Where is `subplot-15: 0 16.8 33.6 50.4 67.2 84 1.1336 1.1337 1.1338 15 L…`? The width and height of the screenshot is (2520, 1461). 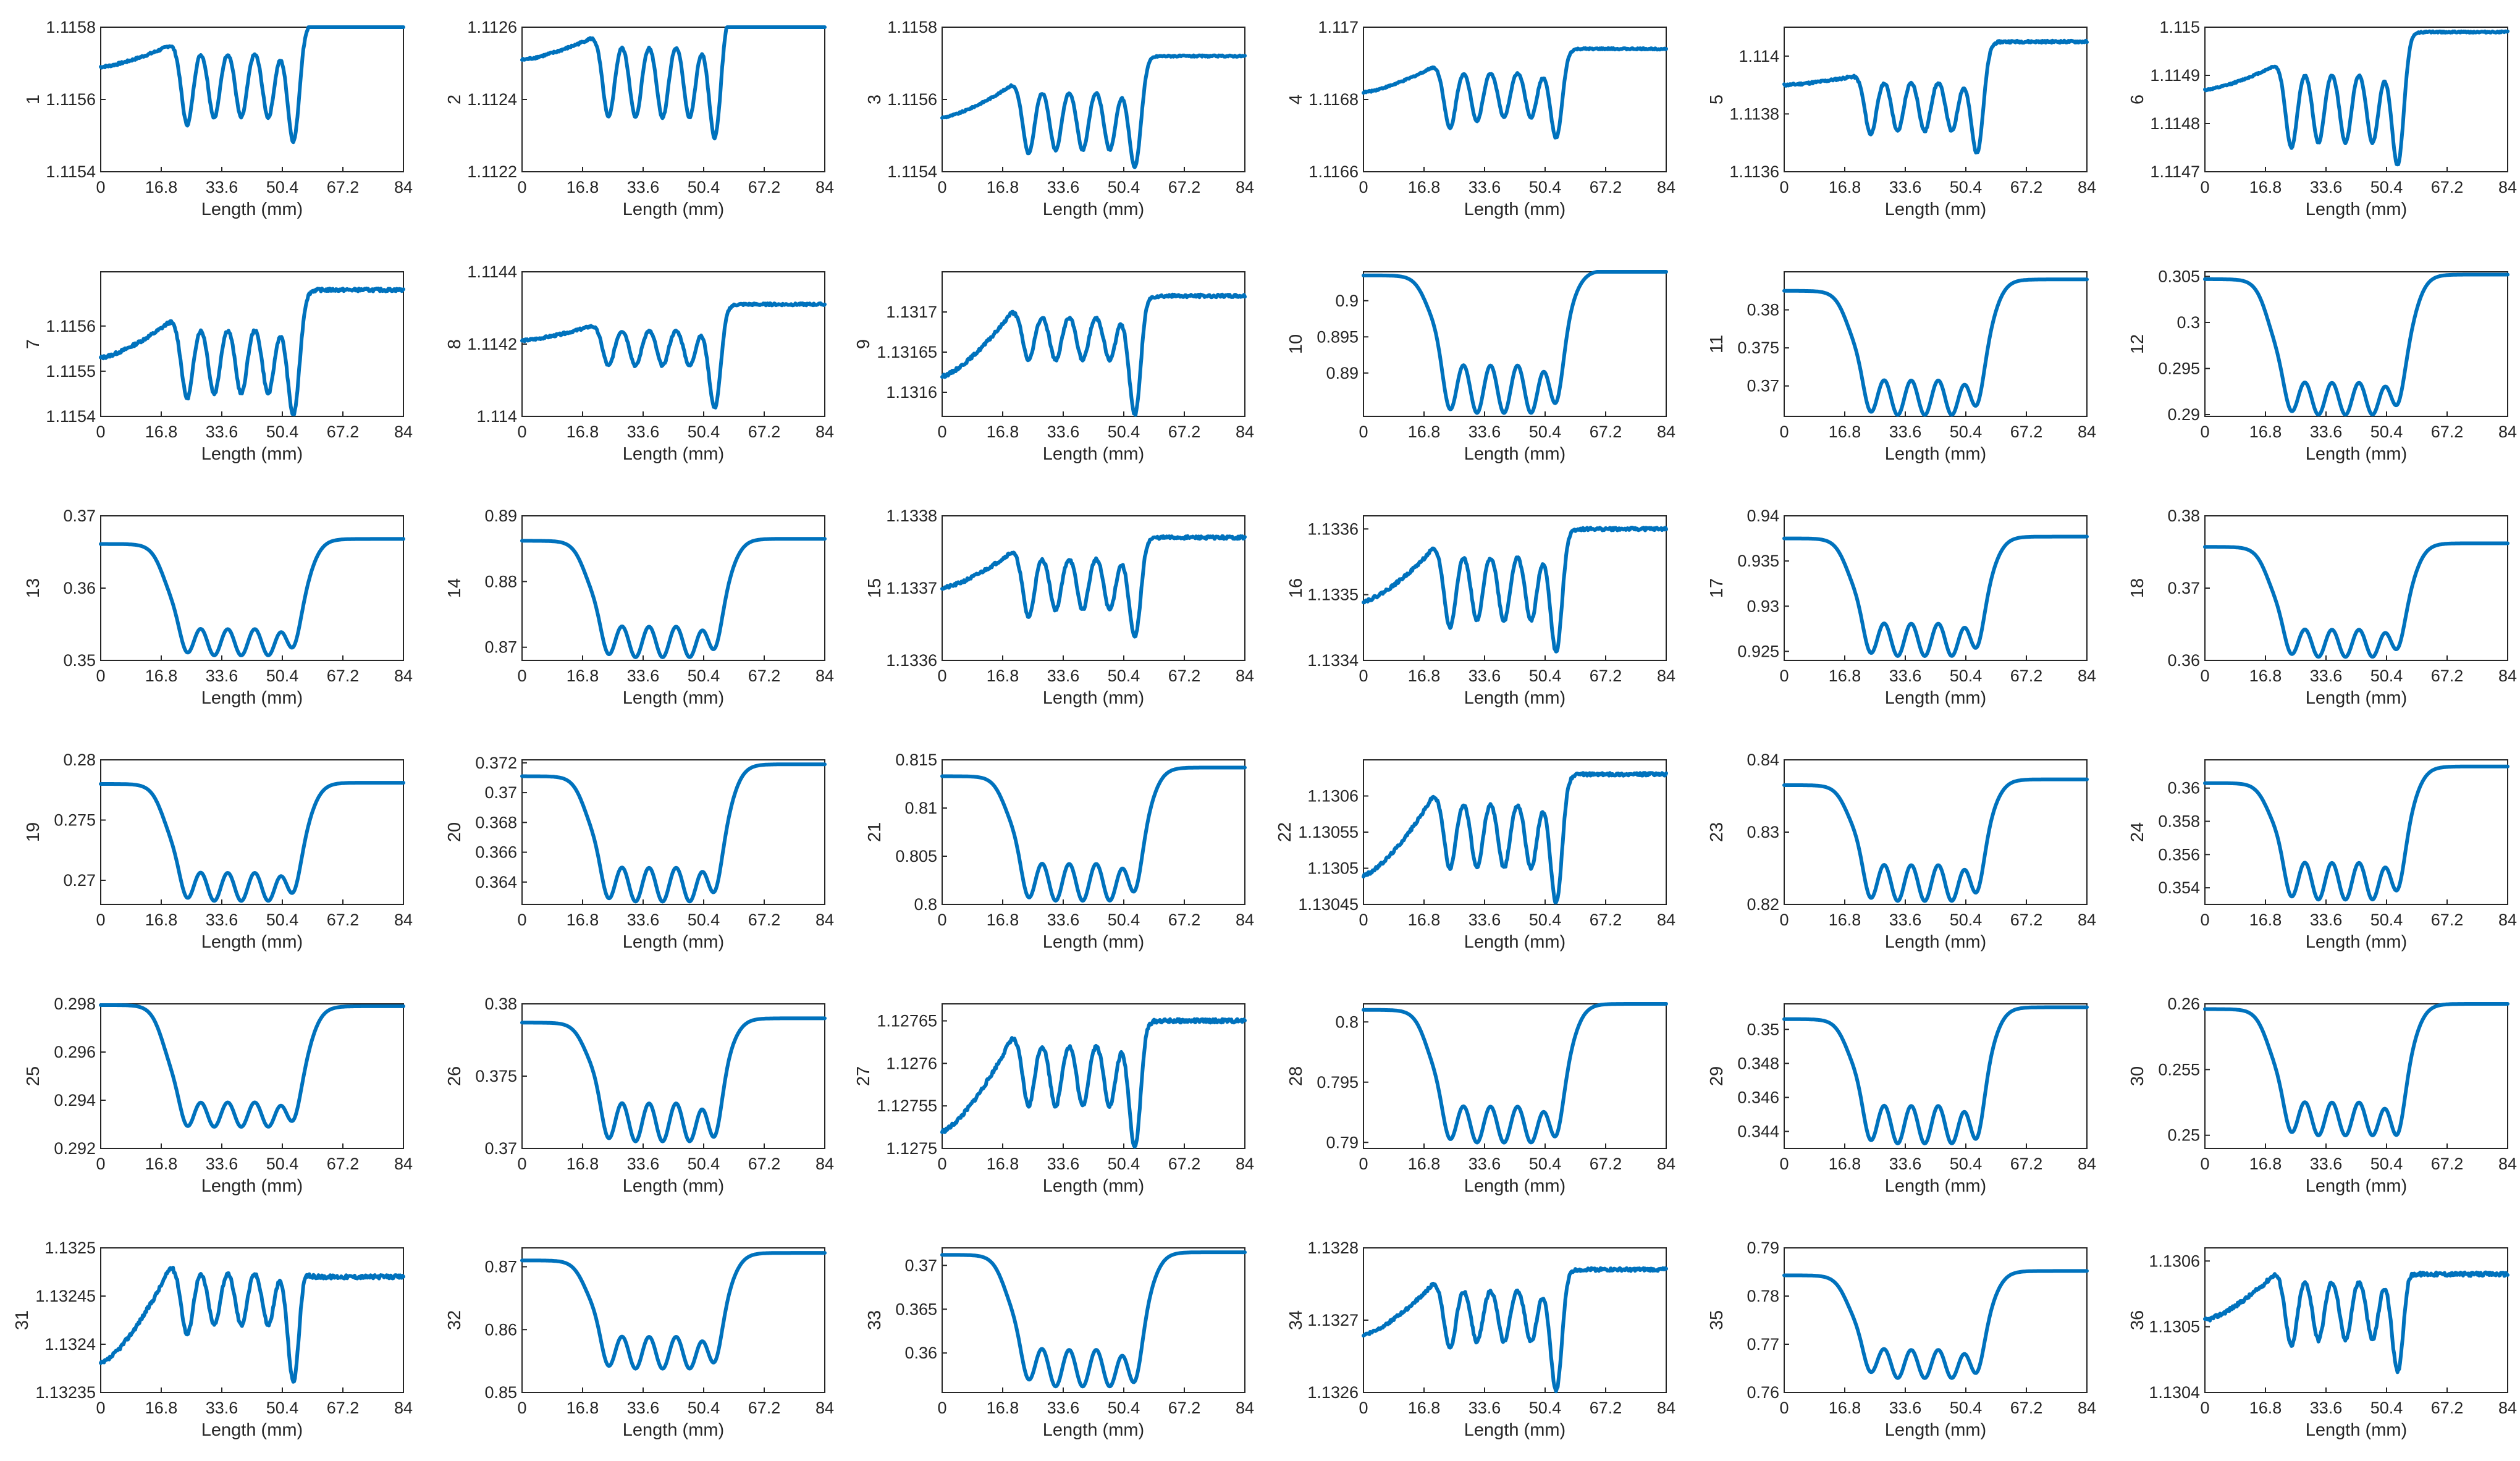 subplot-15: 0 16.8 33.6 50.4 67.2 84 1.1336 1.1337 1.1338 15 L… is located at coordinates (1060, 607).